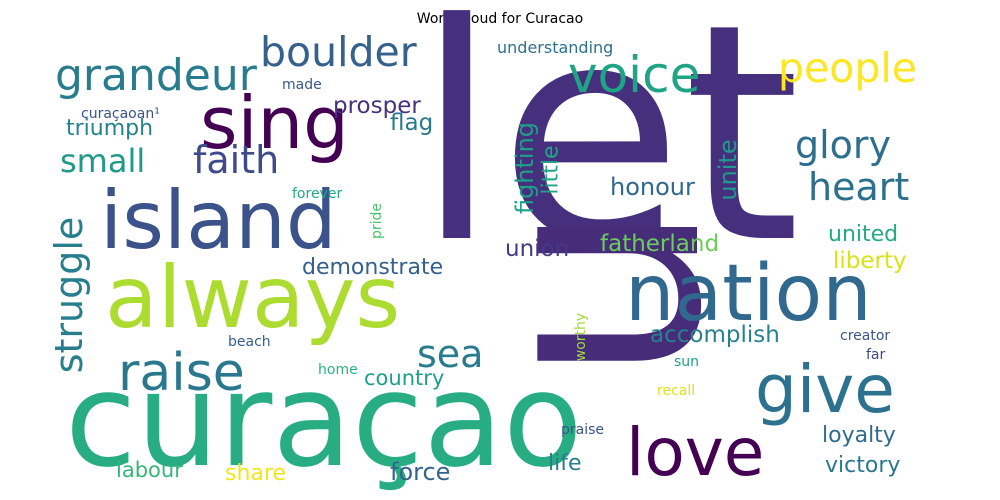  I want to click on word-union: union, so click(537, 249).